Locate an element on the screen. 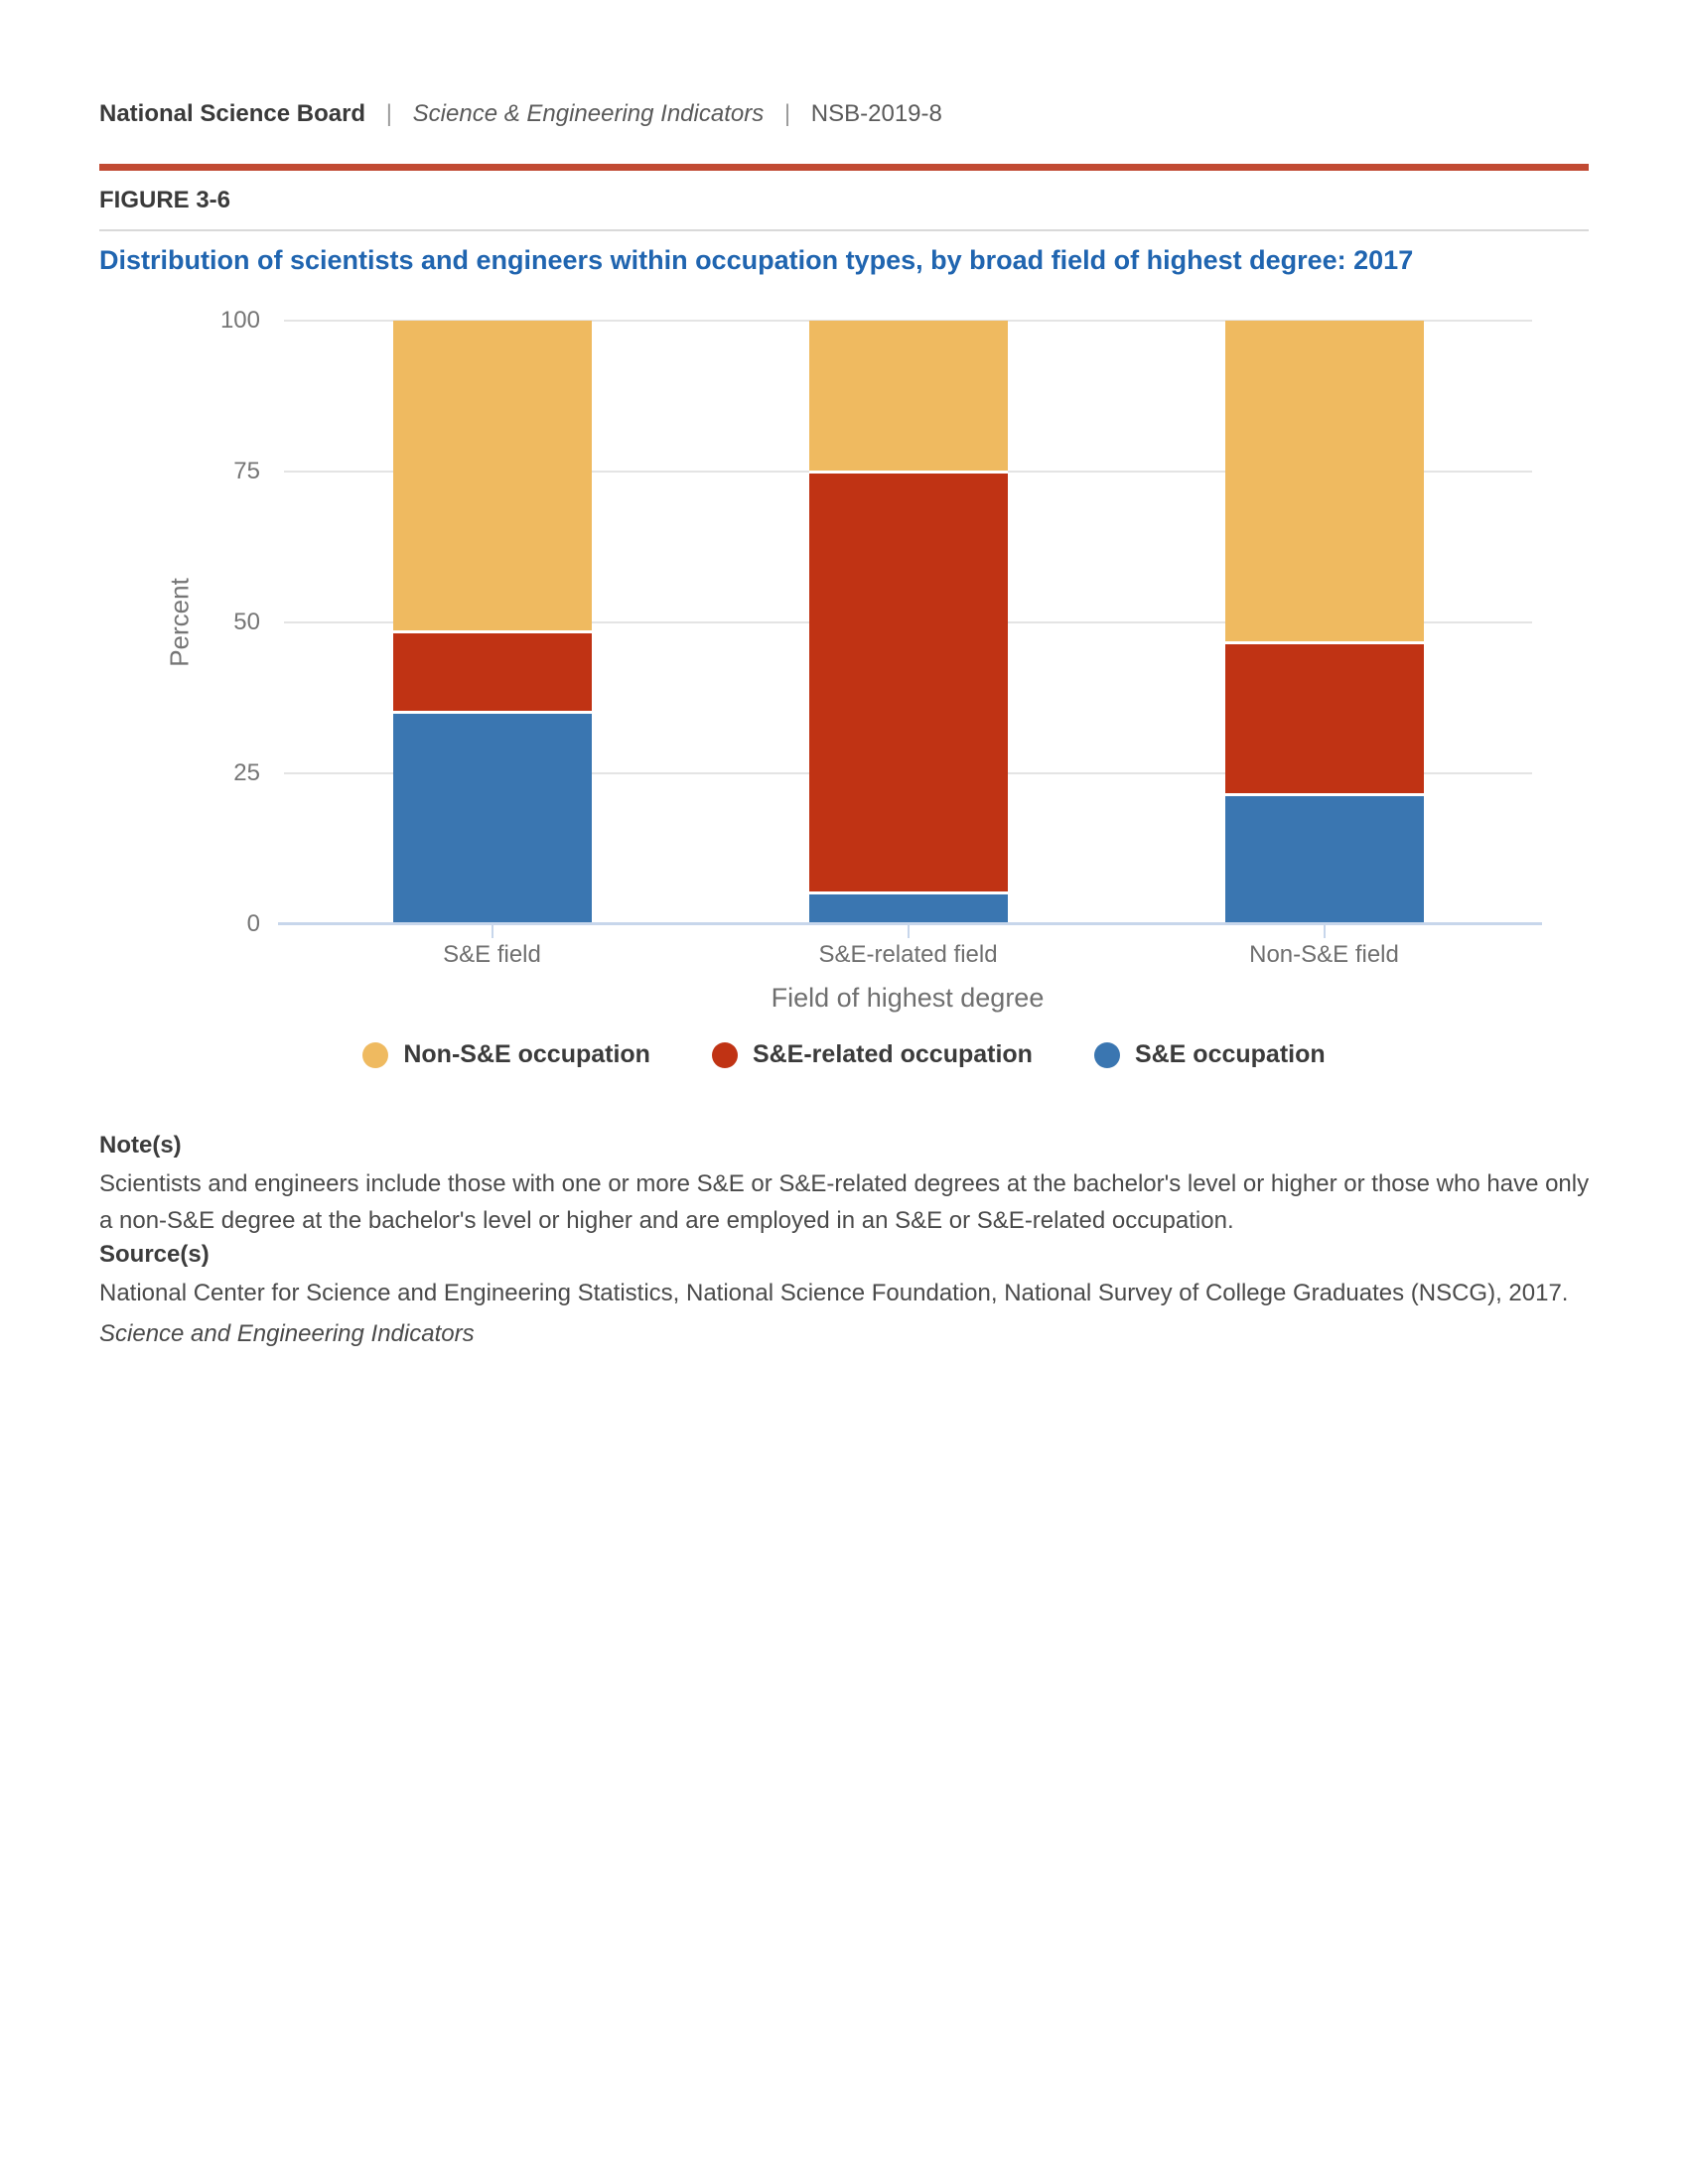  legend-item-s-e-occupation: S&E occupation is located at coordinates (1209, 1054).